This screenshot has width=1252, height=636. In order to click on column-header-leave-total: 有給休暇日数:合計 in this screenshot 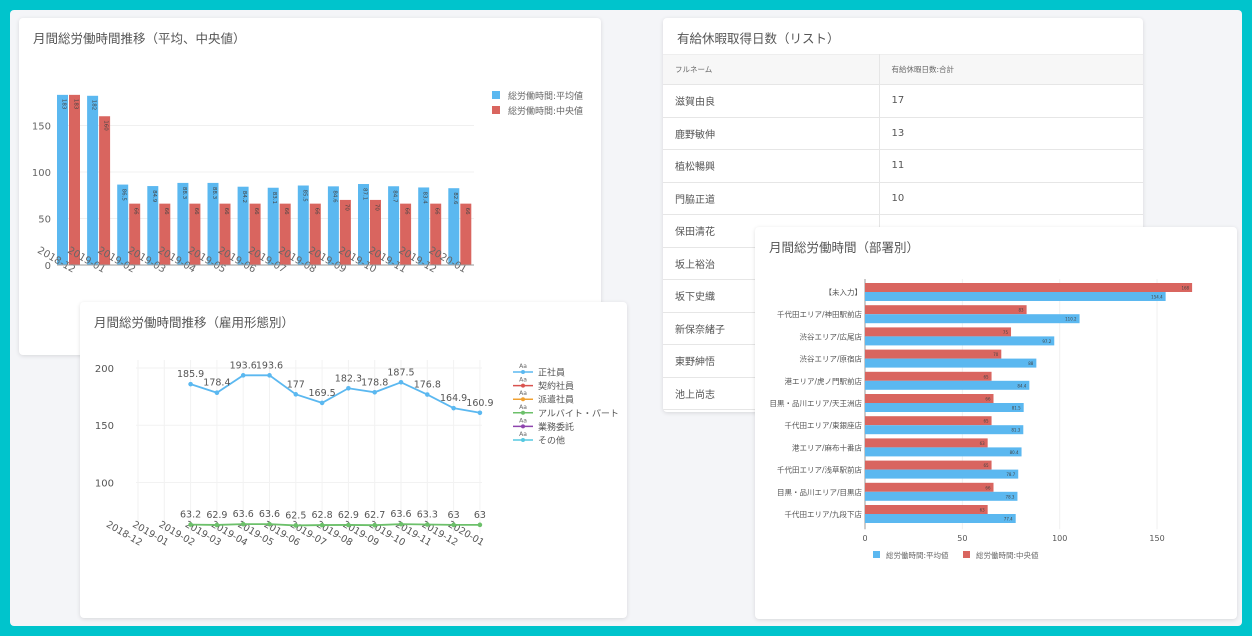, I will do `click(1011, 69)`.